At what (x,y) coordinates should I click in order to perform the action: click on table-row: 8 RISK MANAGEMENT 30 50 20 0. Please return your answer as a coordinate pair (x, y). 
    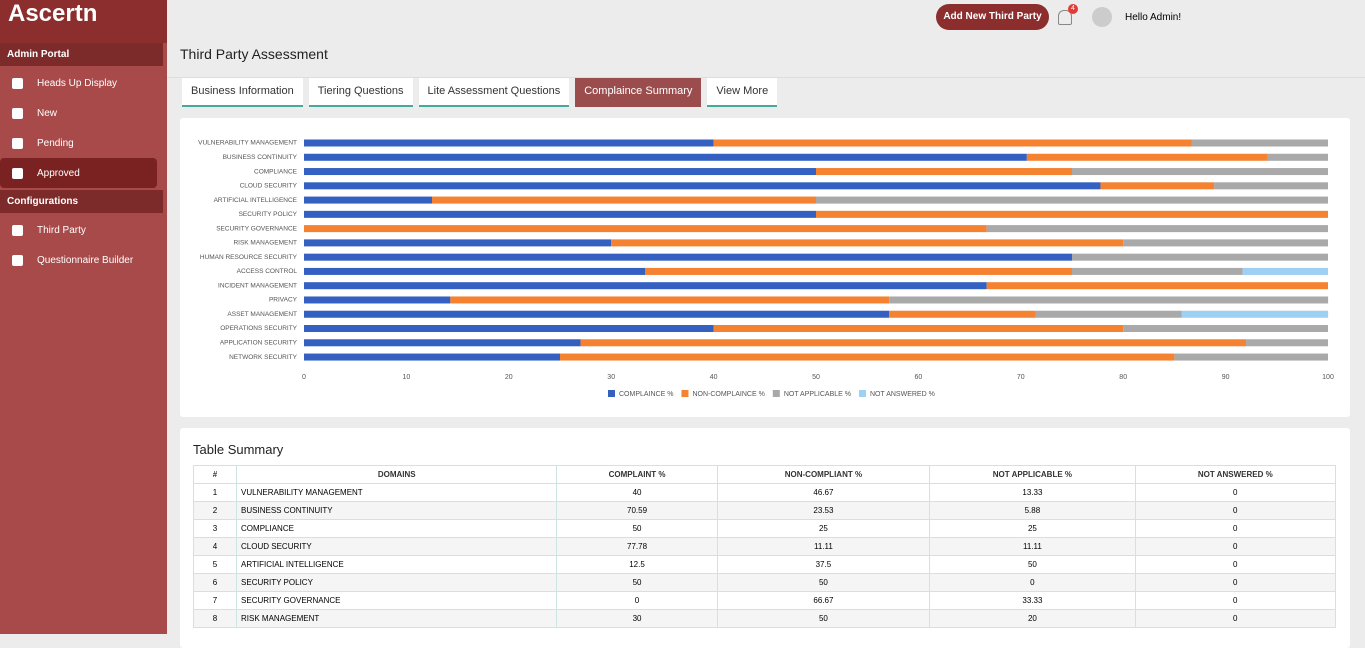
    Looking at the image, I should click on (764, 618).